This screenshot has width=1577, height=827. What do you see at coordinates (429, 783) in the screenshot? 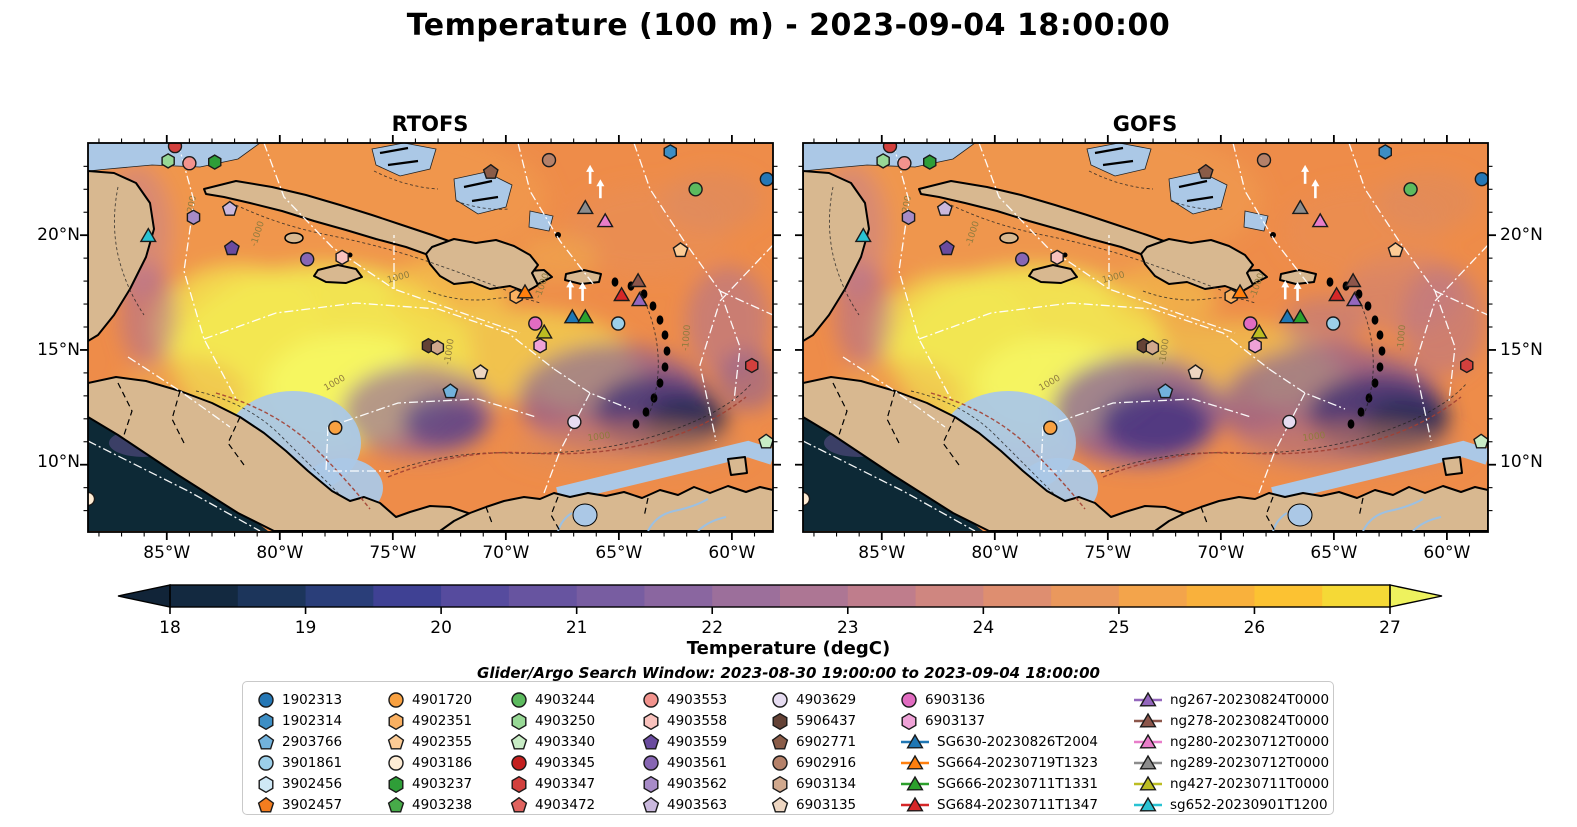
I see `legend-entry-4903237: 4903237` at bounding box center [429, 783].